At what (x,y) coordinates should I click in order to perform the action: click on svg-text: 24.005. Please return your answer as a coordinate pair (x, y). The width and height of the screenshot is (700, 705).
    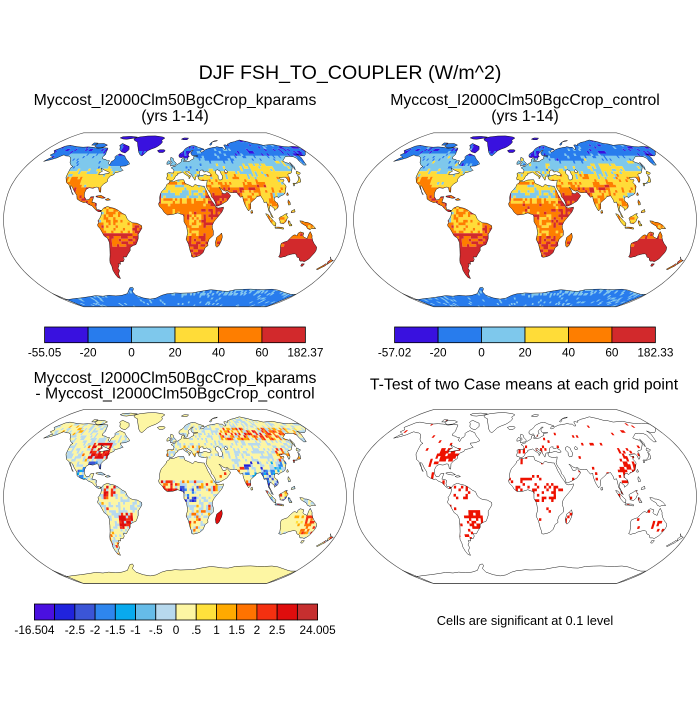
    Looking at the image, I should click on (318, 630).